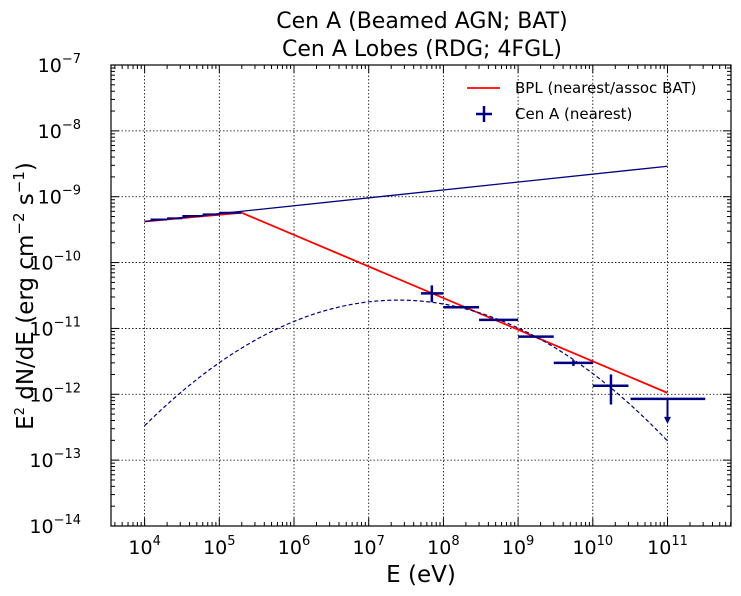 This screenshot has width=741, height=596. I want to click on y-label-mid: dN/dE (erg cm, so click(26, 321).